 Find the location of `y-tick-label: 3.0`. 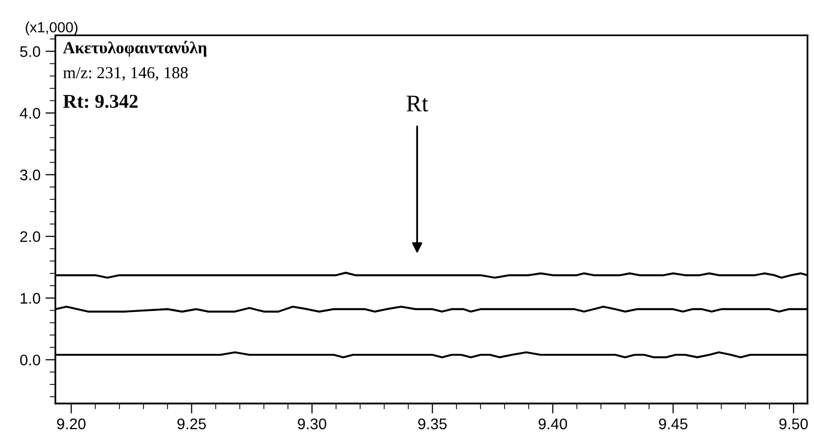

y-tick-label: 3.0 is located at coordinates (30, 175).